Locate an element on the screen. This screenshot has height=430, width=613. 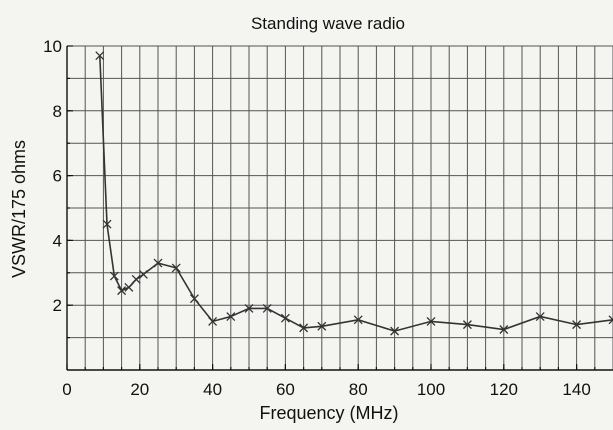
x-tick-label: 80 is located at coordinates (358, 389).